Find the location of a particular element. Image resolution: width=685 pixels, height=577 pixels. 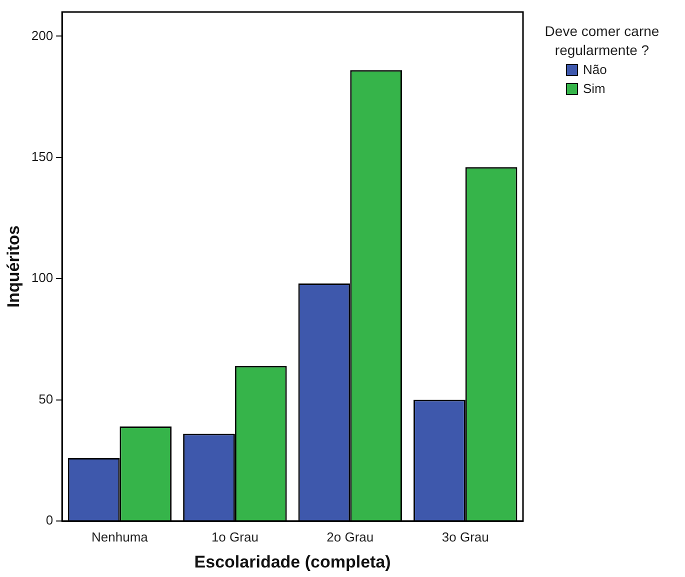

legend-label: Não is located at coordinates (595, 70).